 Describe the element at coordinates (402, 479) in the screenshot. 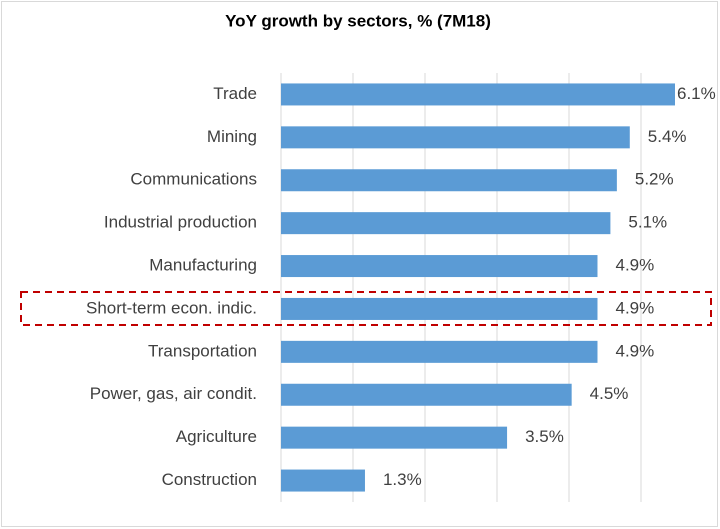

I see `value-label: 1.3%` at that location.